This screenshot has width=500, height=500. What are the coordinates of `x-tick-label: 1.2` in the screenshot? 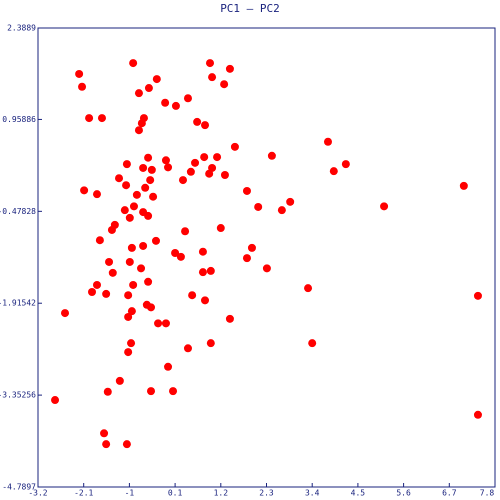 It's located at (221, 493).